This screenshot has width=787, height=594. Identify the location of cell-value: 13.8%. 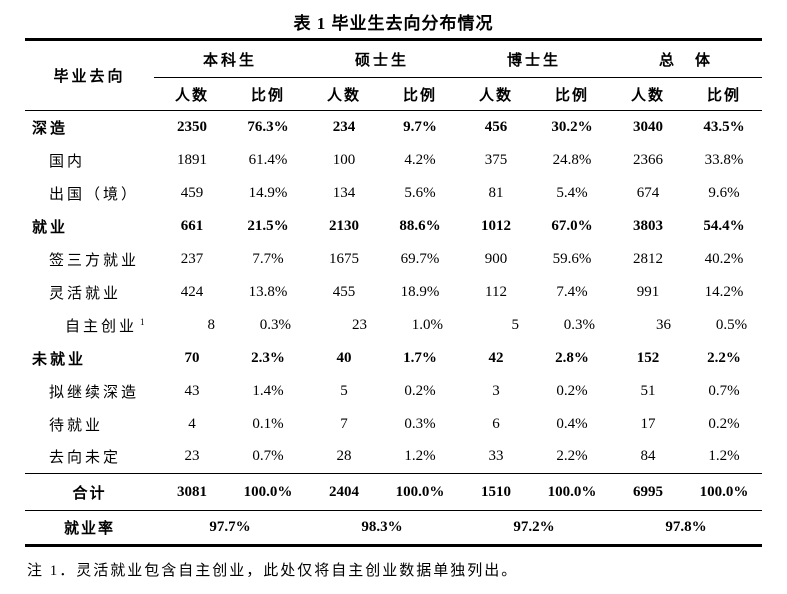
(268, 291).